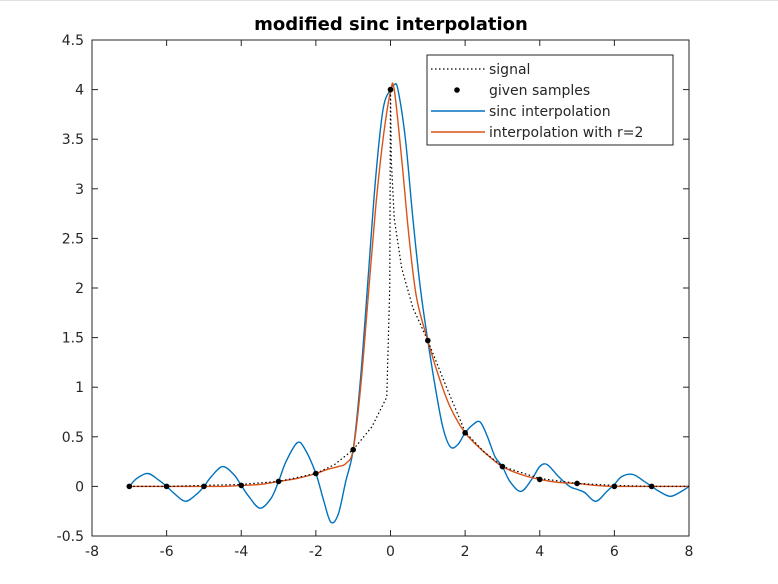 This screenshot has width=778, height=584. Describe the element at coordinates (316, 552) in the screenshot. I see `x-tick-label: -2` at that location.